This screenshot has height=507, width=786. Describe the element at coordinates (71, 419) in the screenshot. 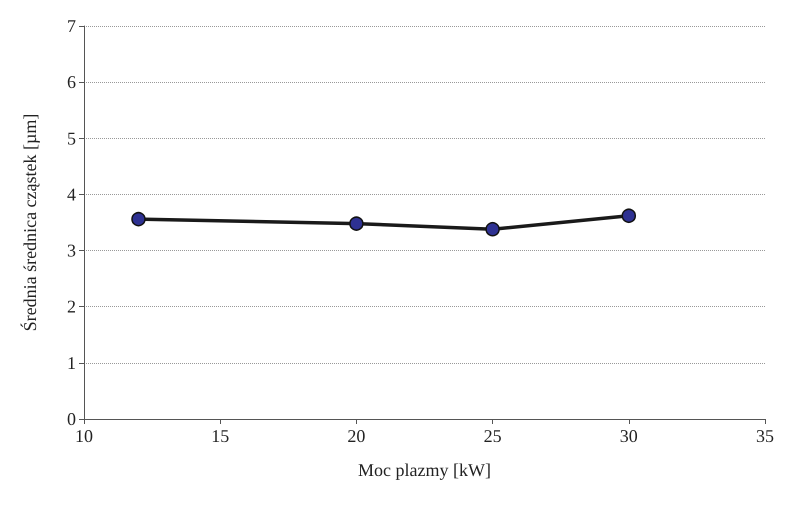

I see `y-tick-label: 0` at that location.